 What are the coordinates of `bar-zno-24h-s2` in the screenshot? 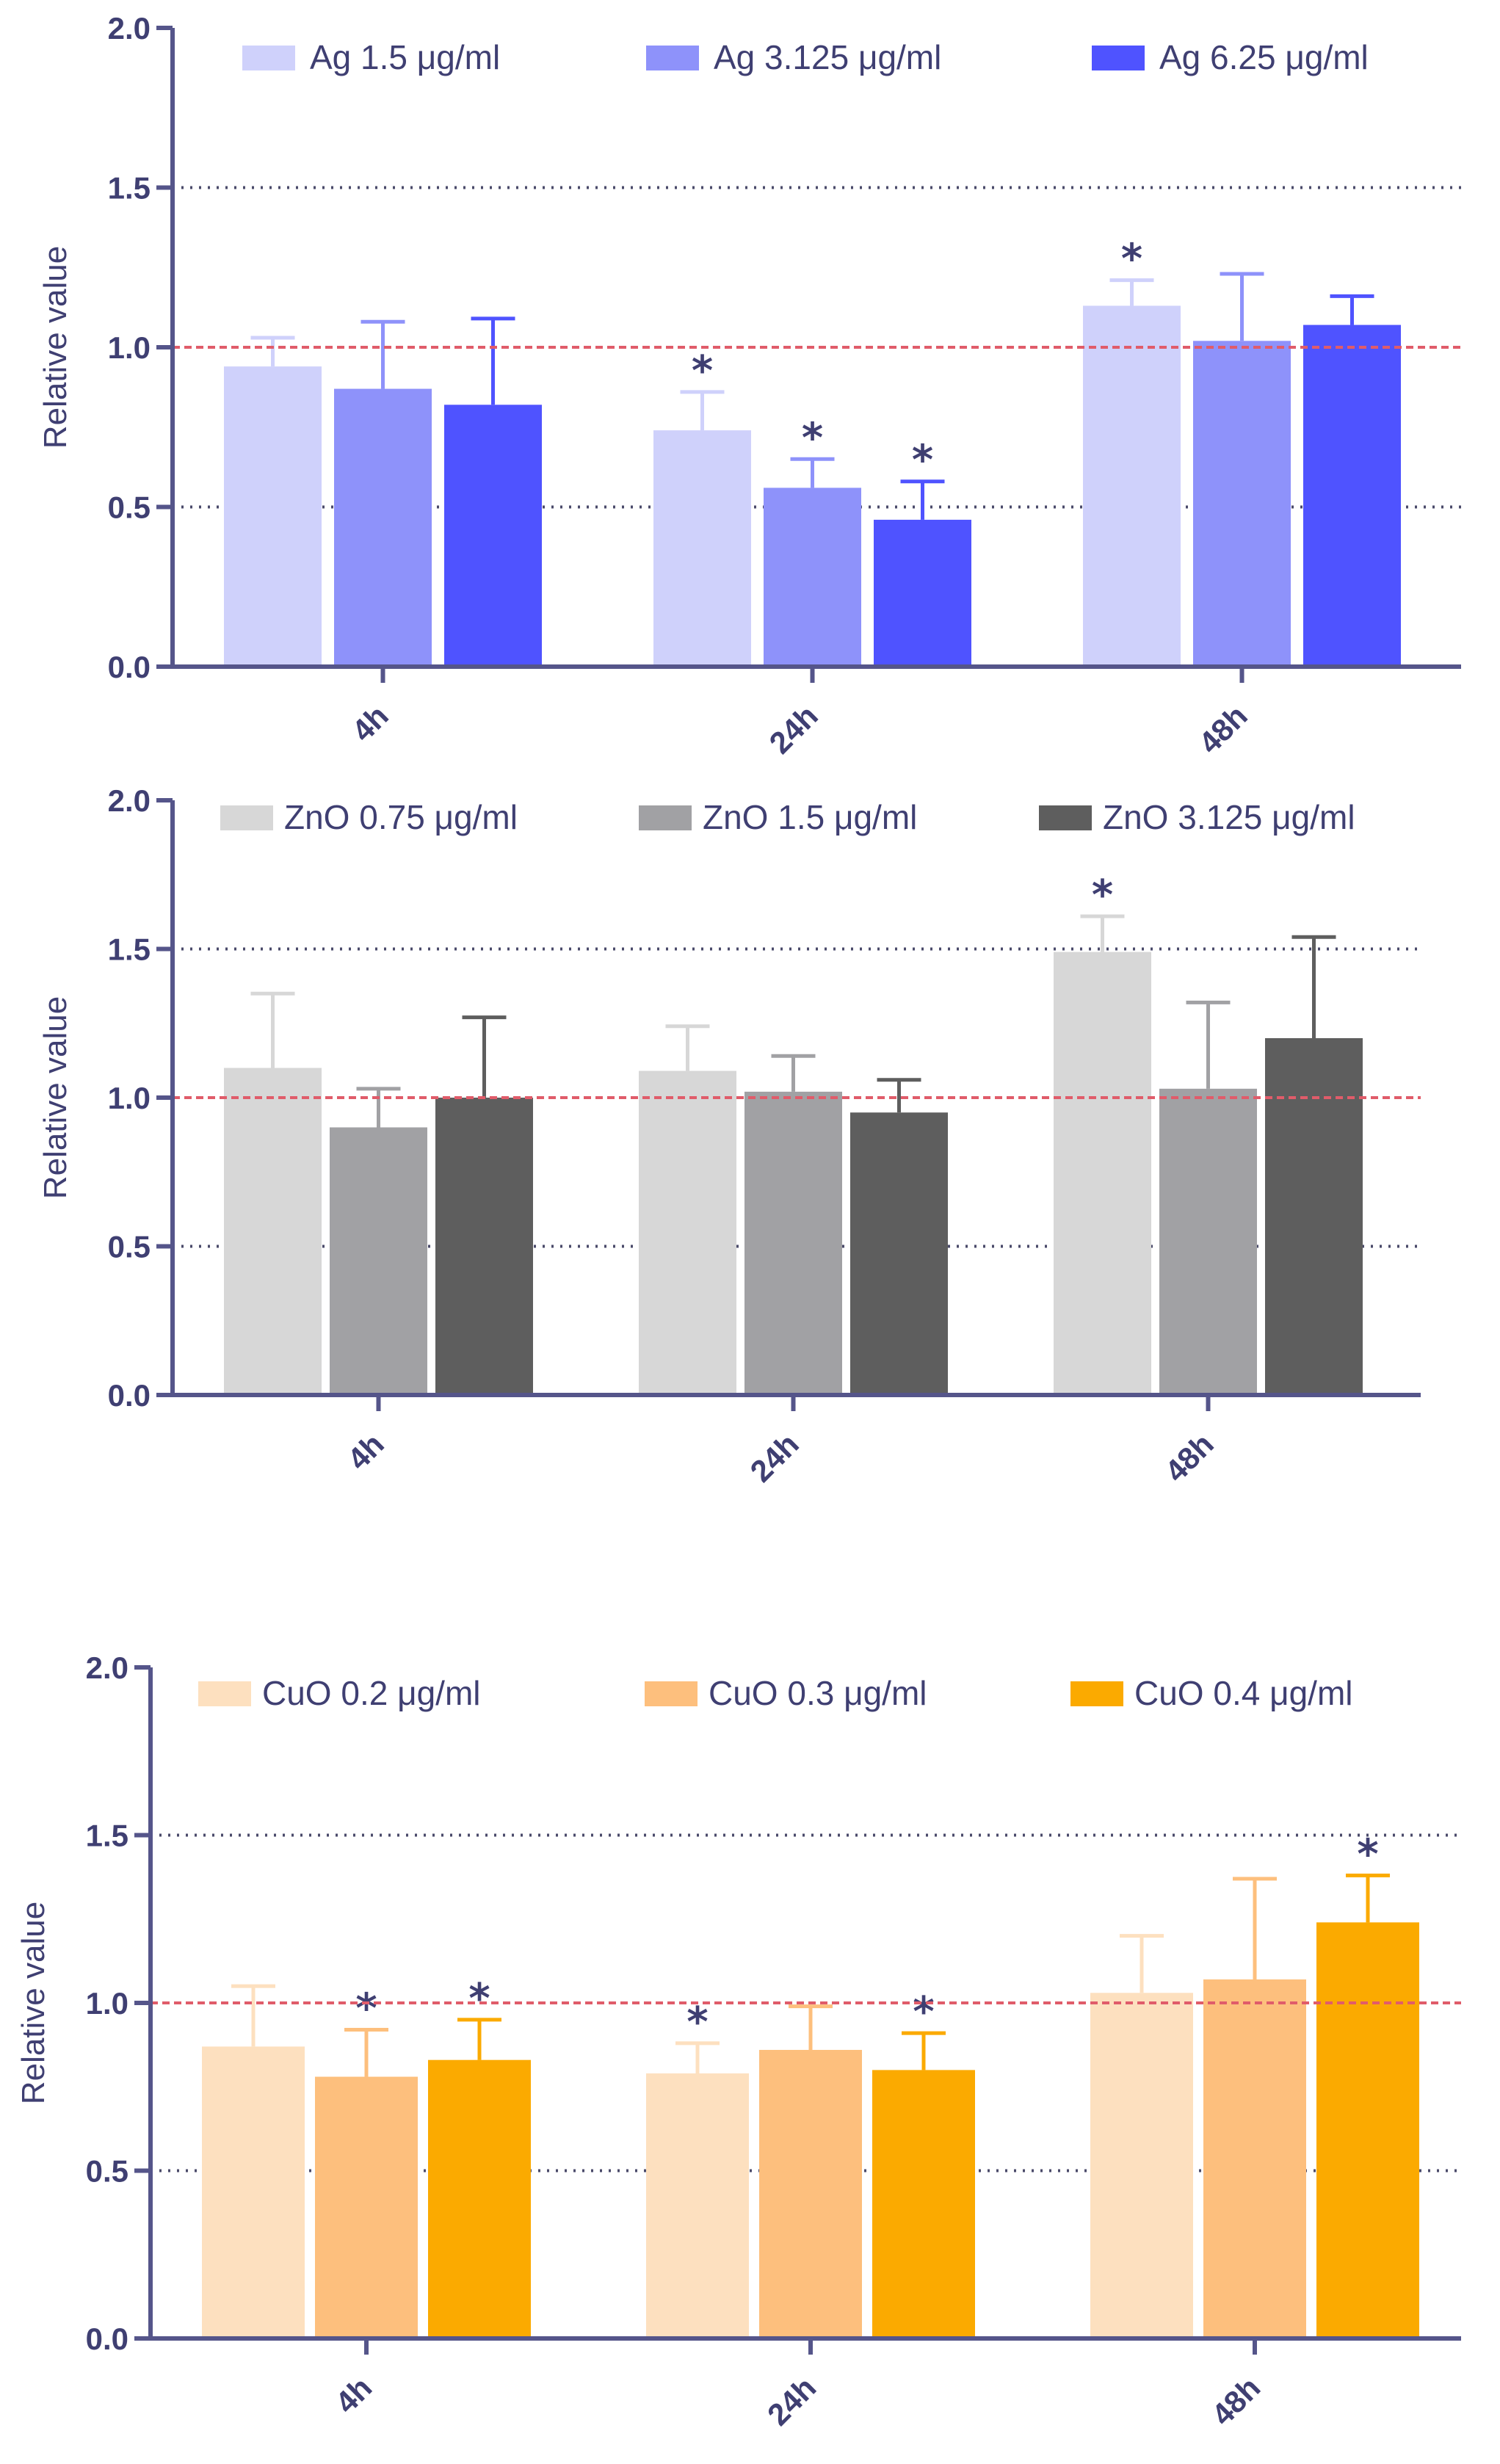 It's located at (793, 1243).